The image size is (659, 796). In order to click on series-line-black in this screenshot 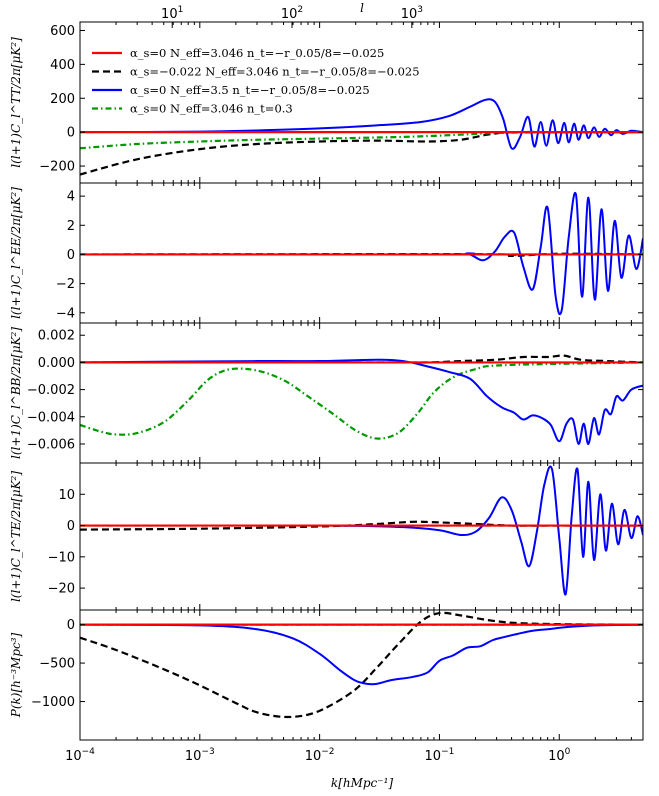, I will do `click(361, 153)`.